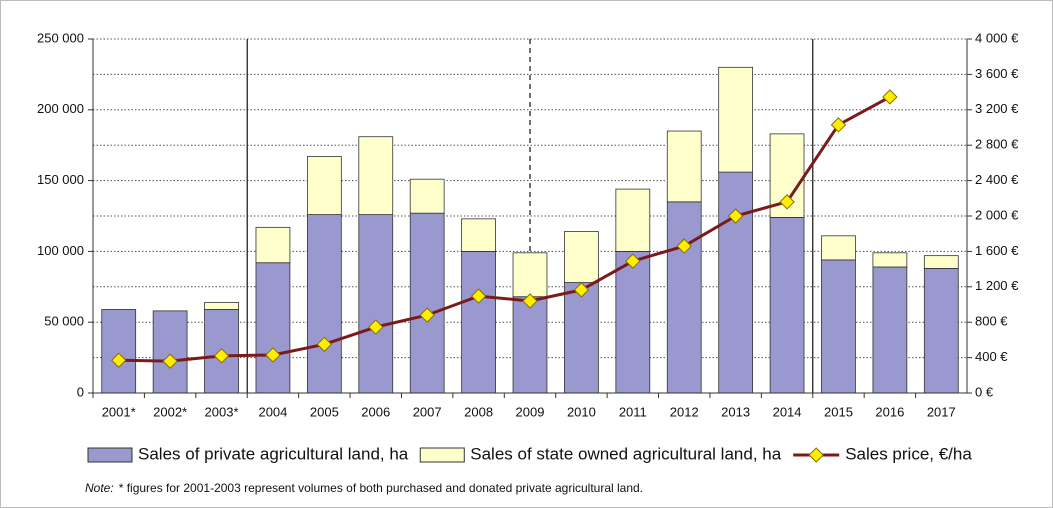 The image size is (1053, 508). I want to click on y2-tick-label: 2 400 €, so click(997, 179).